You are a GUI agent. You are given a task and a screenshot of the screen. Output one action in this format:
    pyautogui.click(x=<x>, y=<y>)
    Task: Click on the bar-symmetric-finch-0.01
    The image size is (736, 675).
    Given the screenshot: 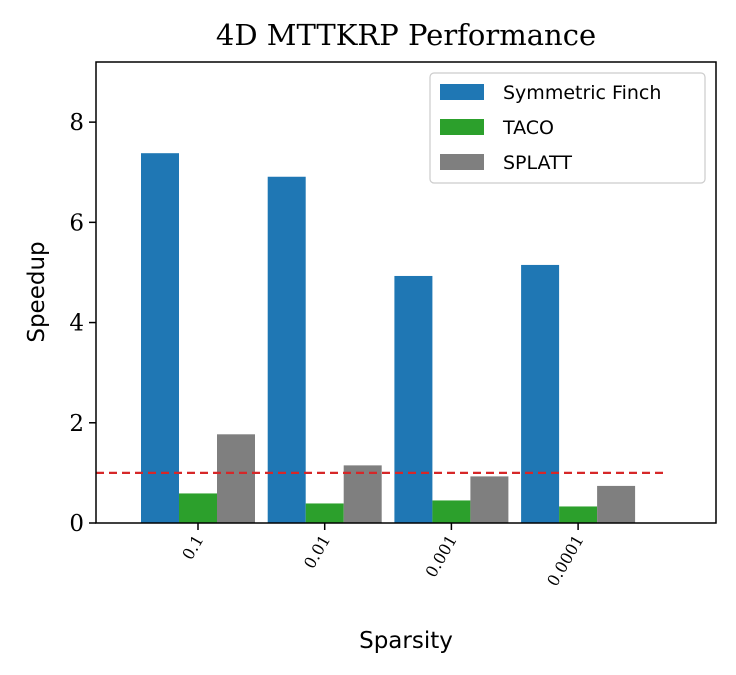 What is the action you would take?
    pyautogui.click(x=286, y=350)
    